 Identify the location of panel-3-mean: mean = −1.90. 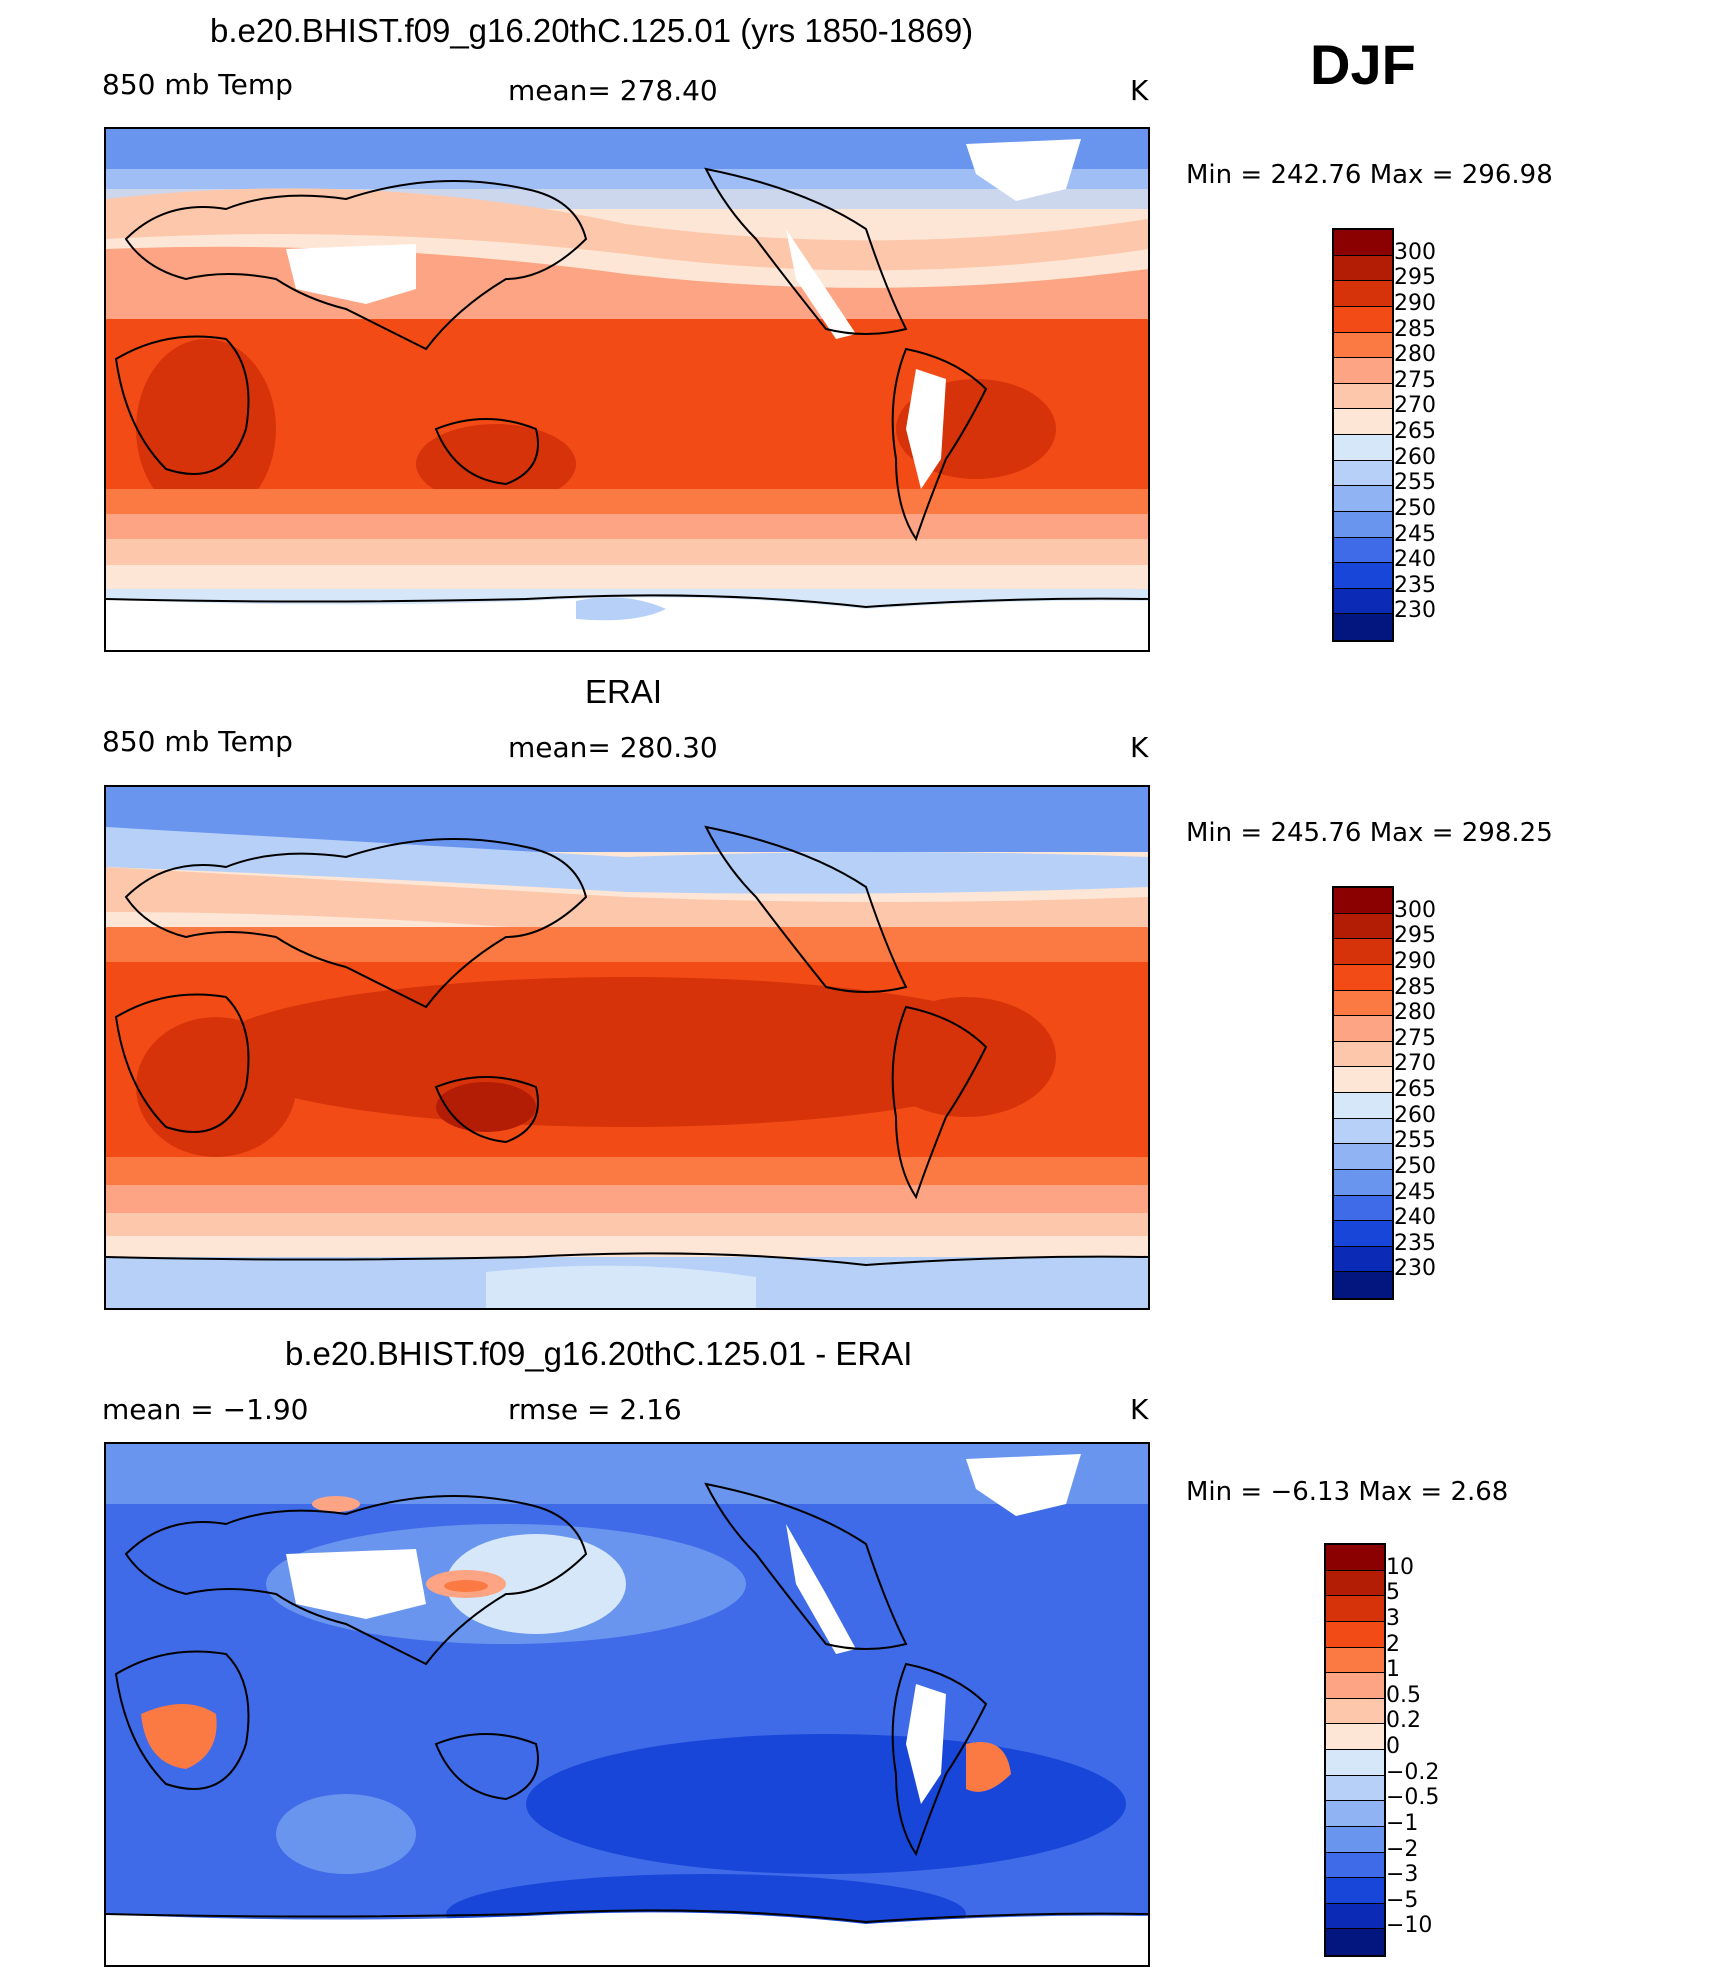
(205, 1409).